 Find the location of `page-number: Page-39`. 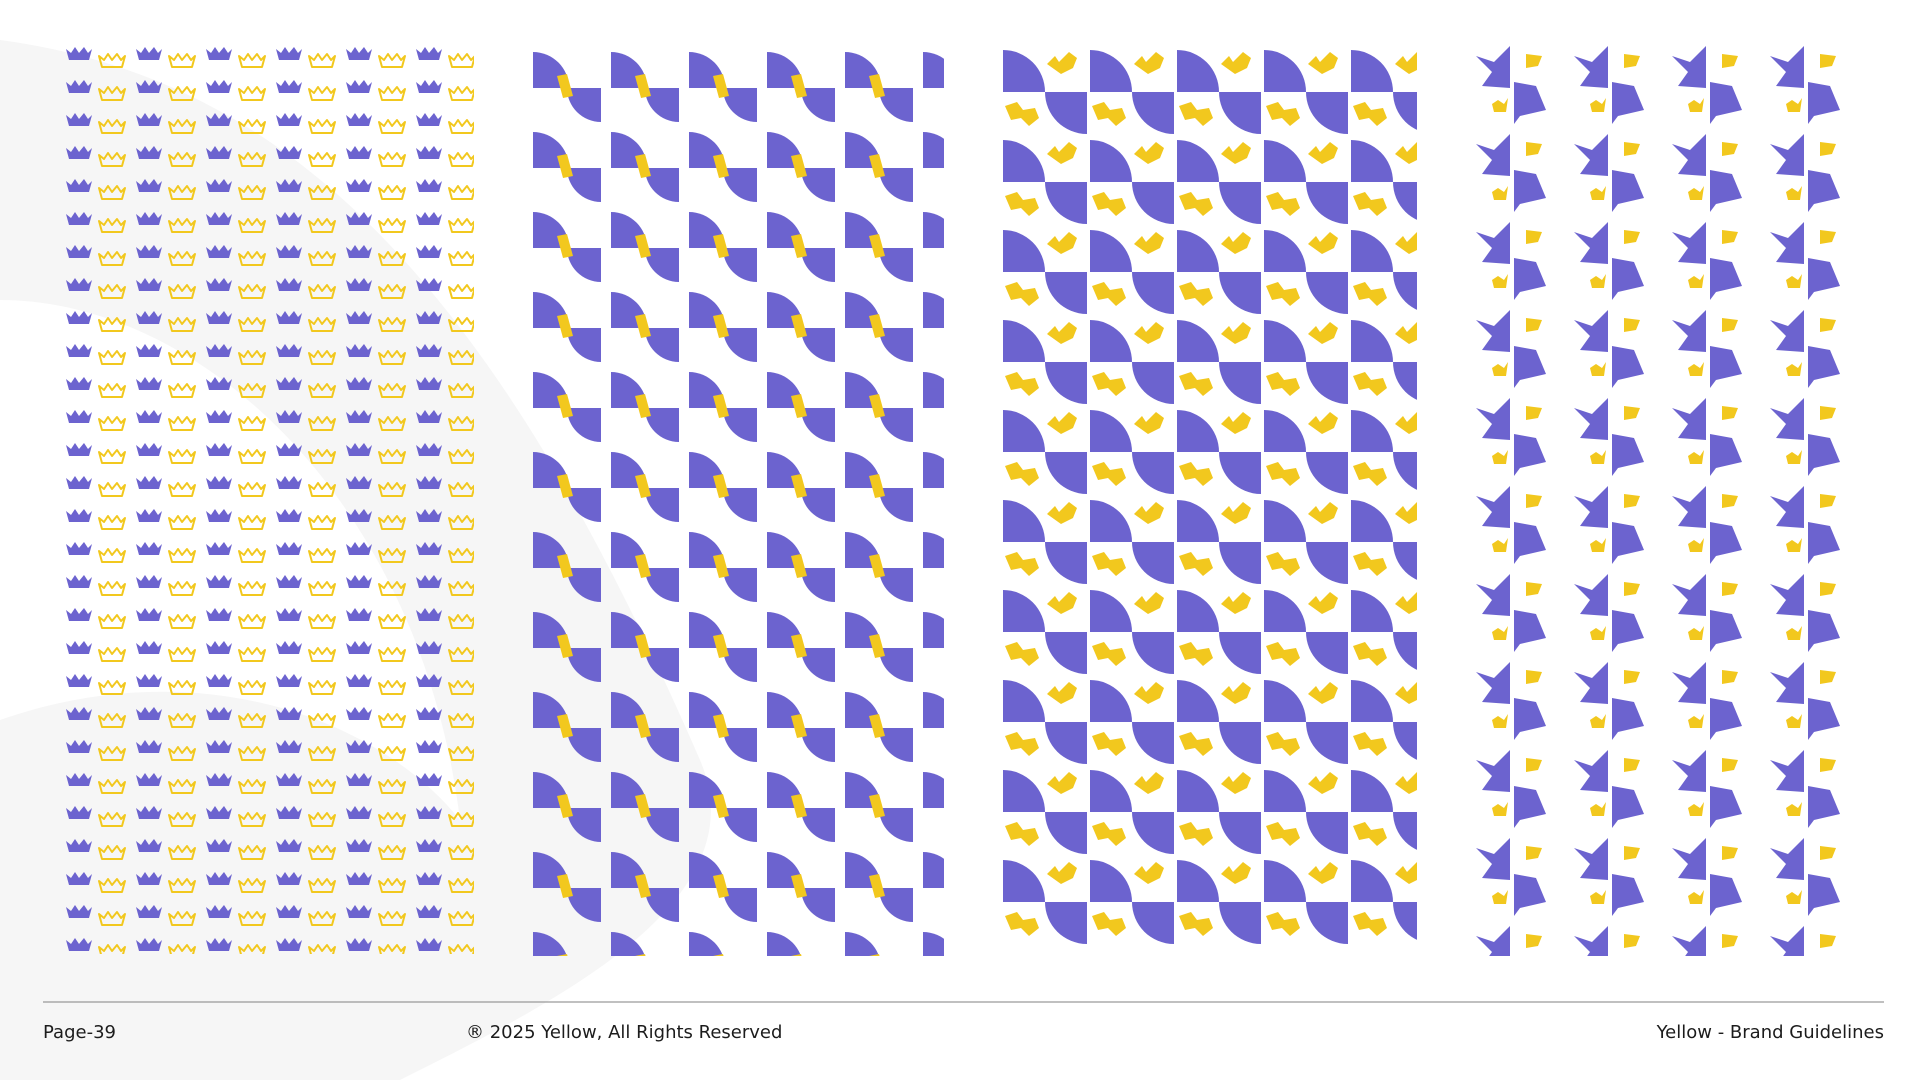

page-number: Page-39 is located at coordinates (79, 1032).